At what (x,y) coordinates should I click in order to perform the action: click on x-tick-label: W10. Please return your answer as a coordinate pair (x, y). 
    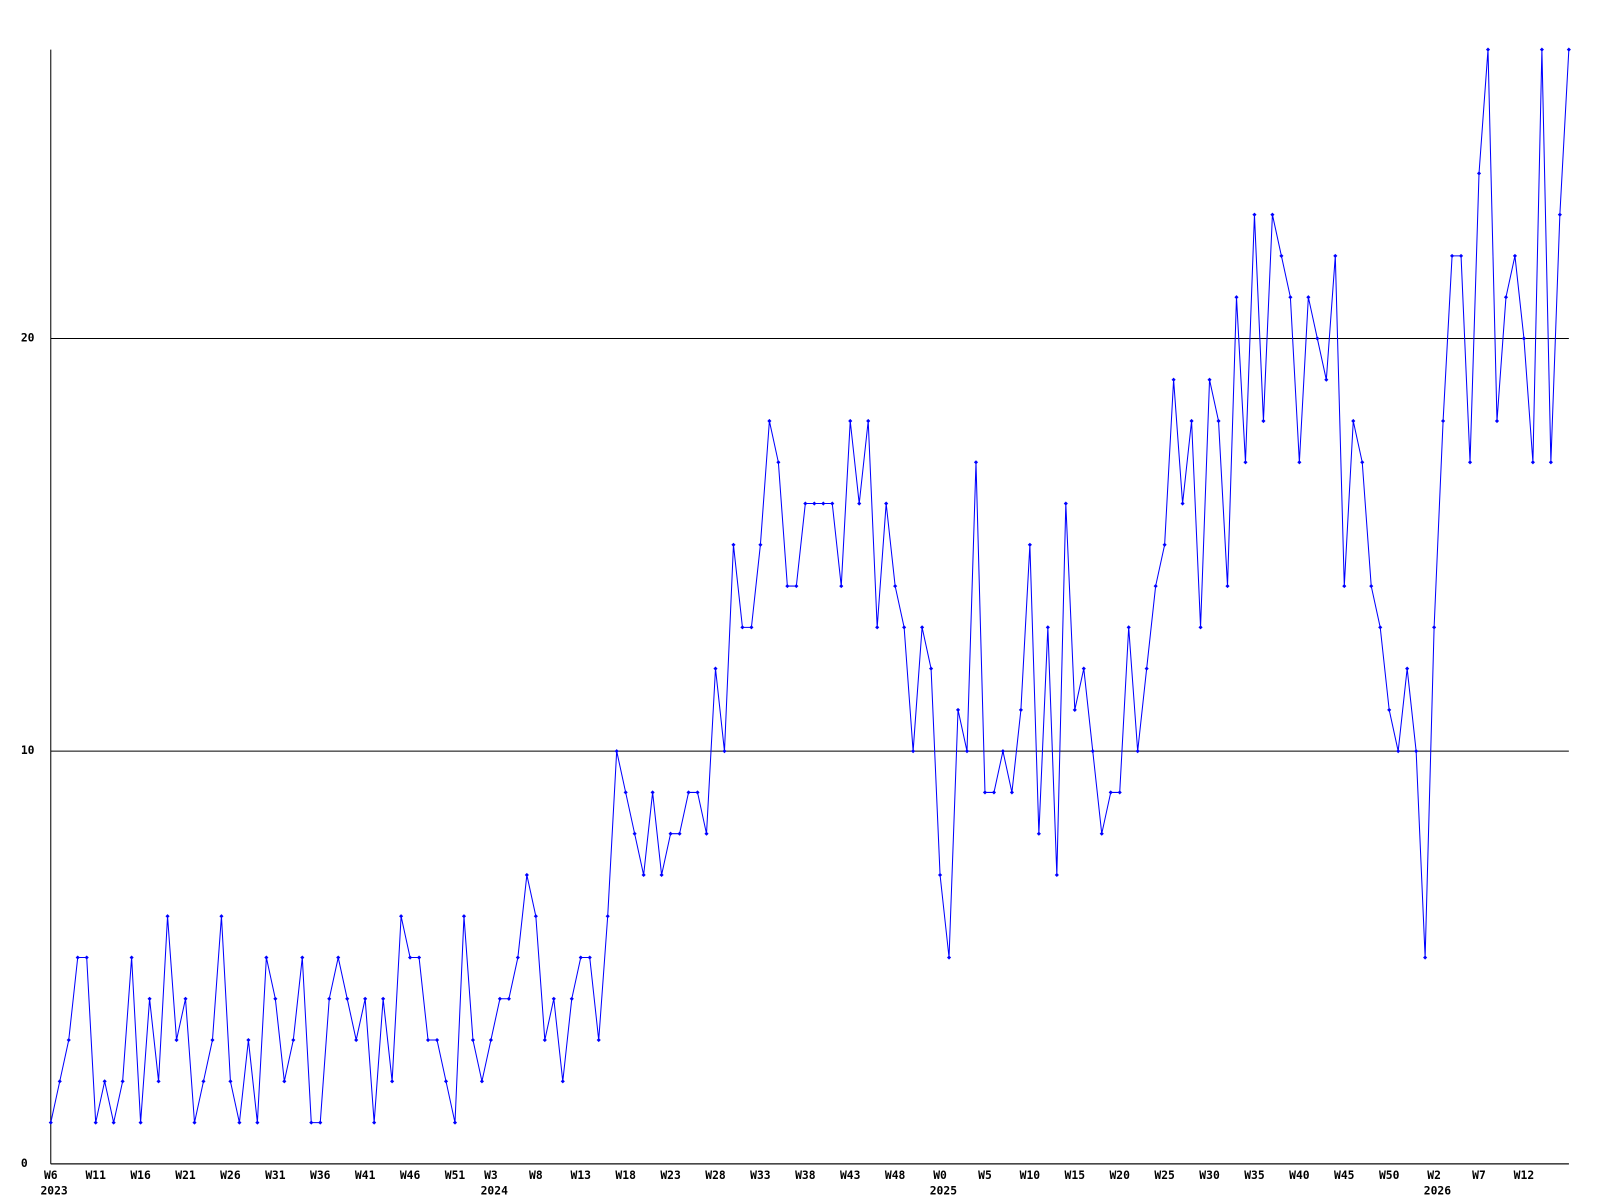
    Looking at the image, I should click on (1030, 1175).